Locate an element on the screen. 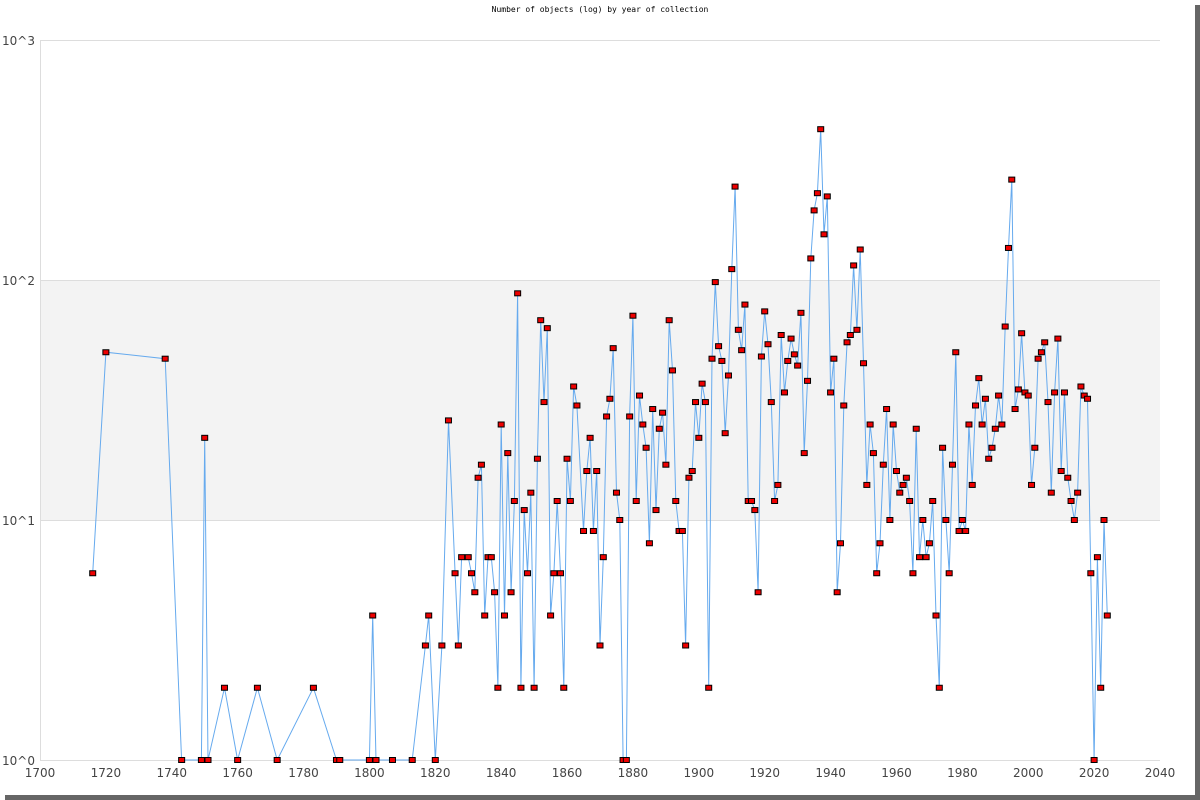 This screenshot has width=1200, height=800. x-tick-label: 2020 is located at coordinates (1094, 773).